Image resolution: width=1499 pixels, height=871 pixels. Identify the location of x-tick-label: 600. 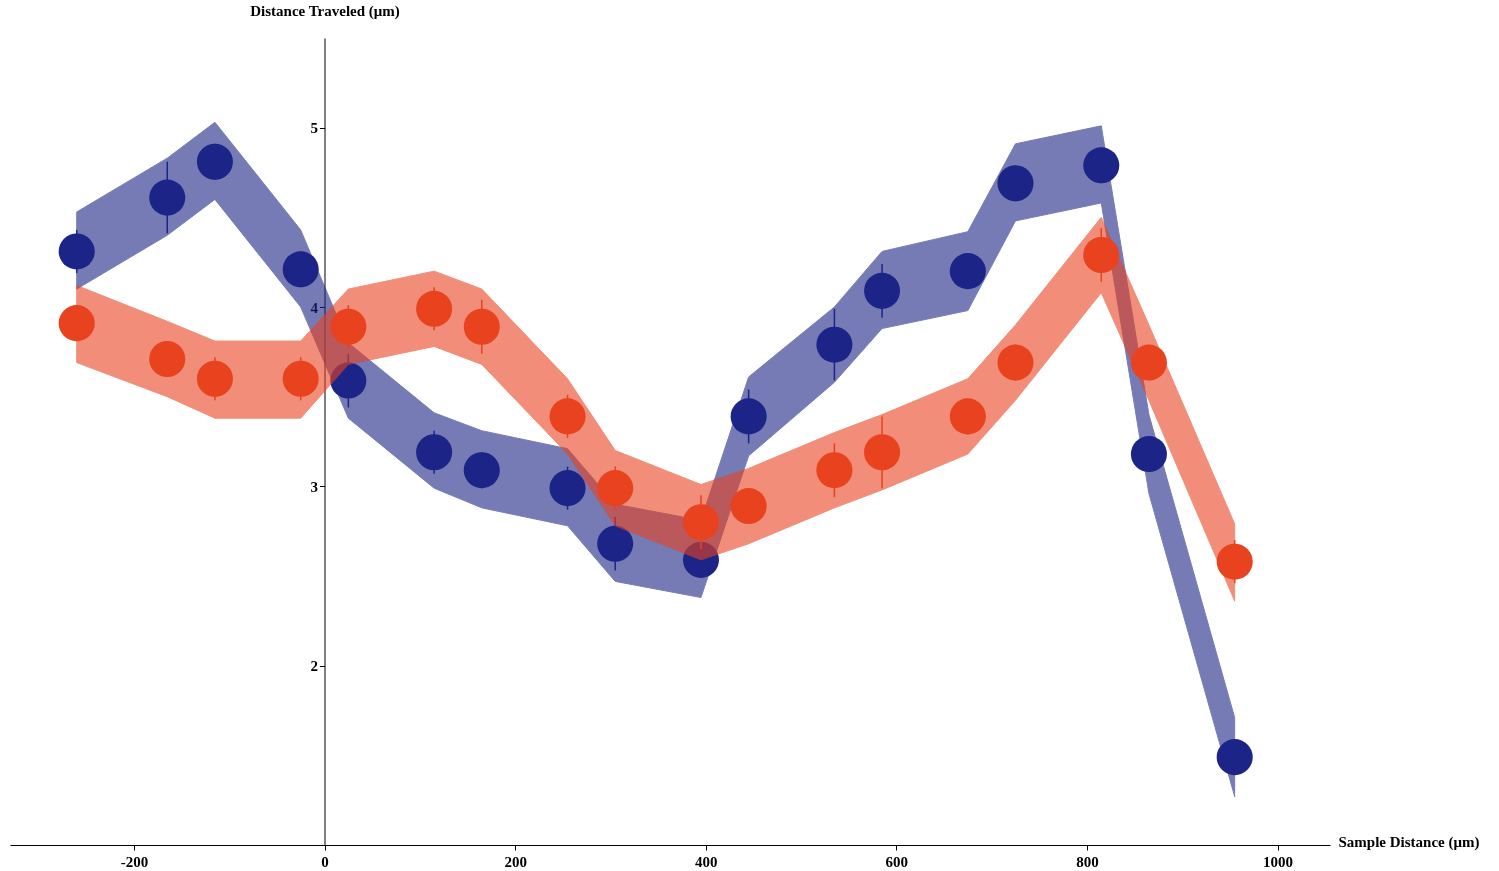
(897, 861).